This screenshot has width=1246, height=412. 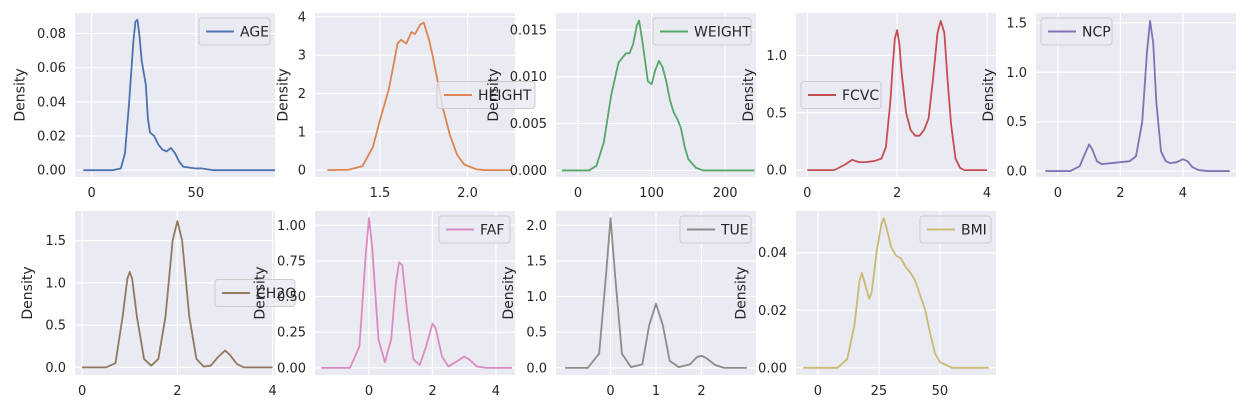 I want to click on x-tick-label: 1, so click(x=656, y=391).